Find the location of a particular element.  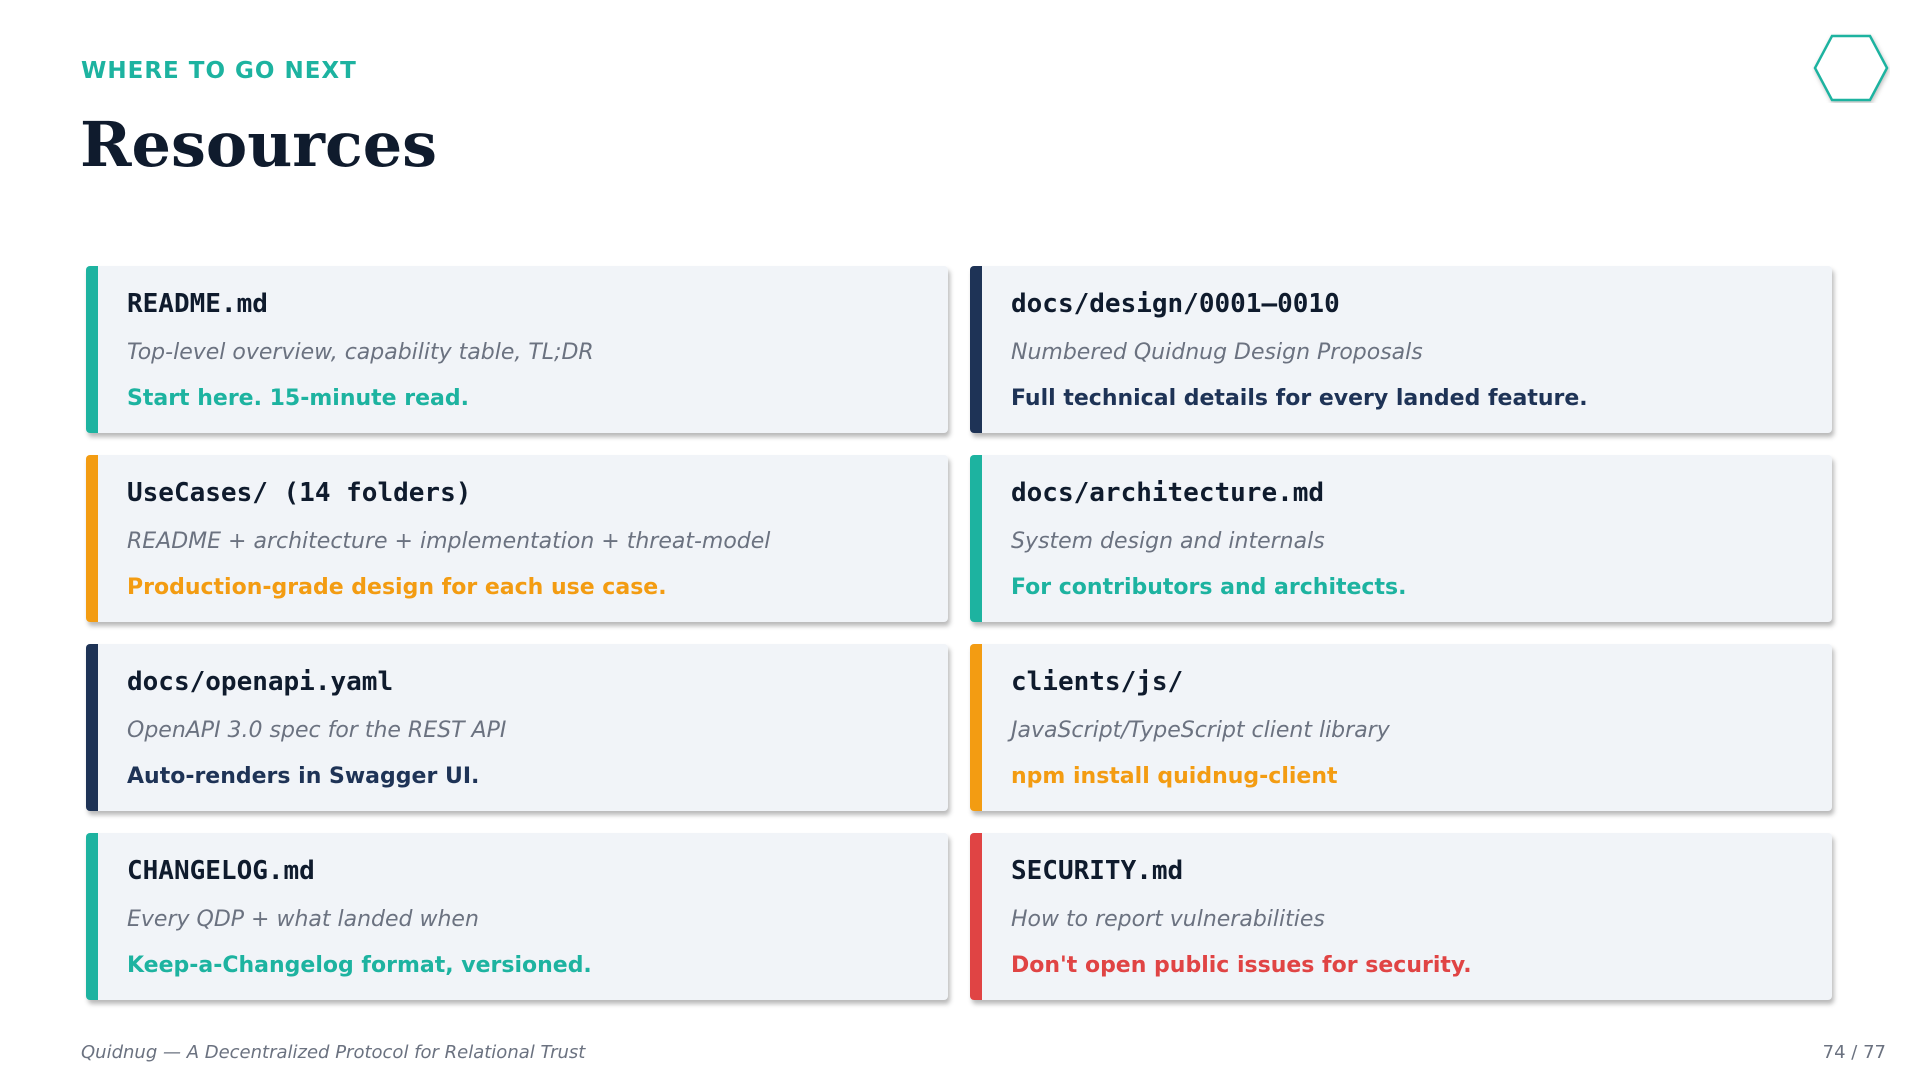

resource-note: npm install quidnug-client is located at coordinates (1174, 776).